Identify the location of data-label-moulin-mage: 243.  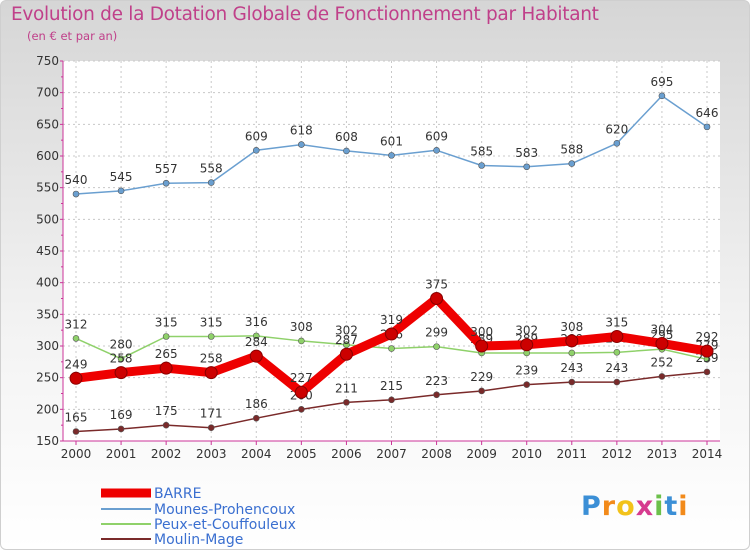
(616, 368).